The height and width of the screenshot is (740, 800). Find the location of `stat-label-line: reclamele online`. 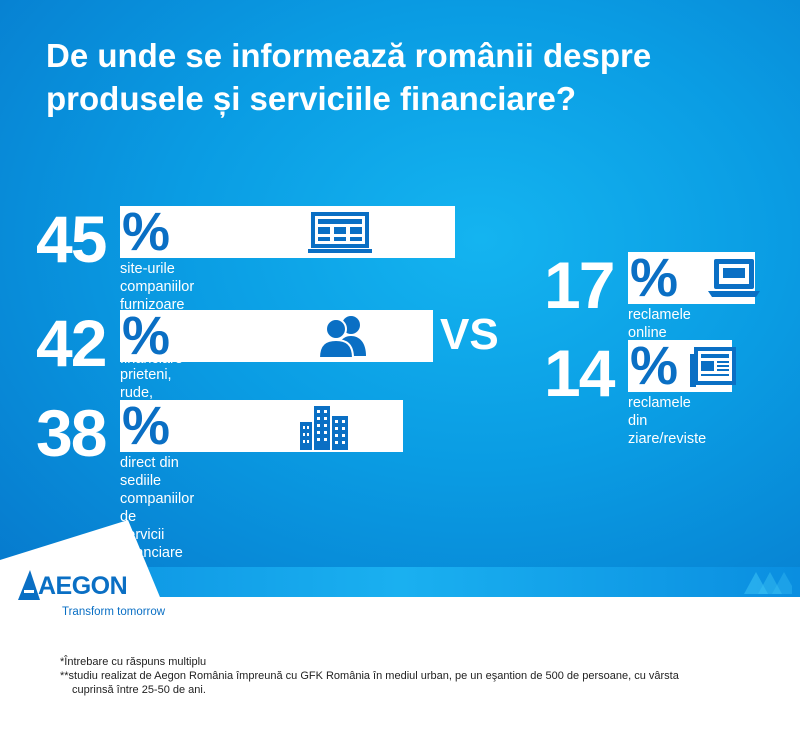

stat-label-line: reclamele online is located at coordinates (659, 324).